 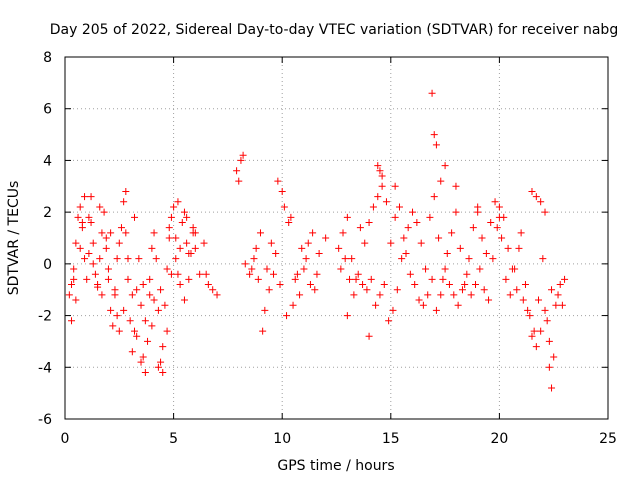 I want to click on y-tick-label: -4, so click(x=45, y=368).